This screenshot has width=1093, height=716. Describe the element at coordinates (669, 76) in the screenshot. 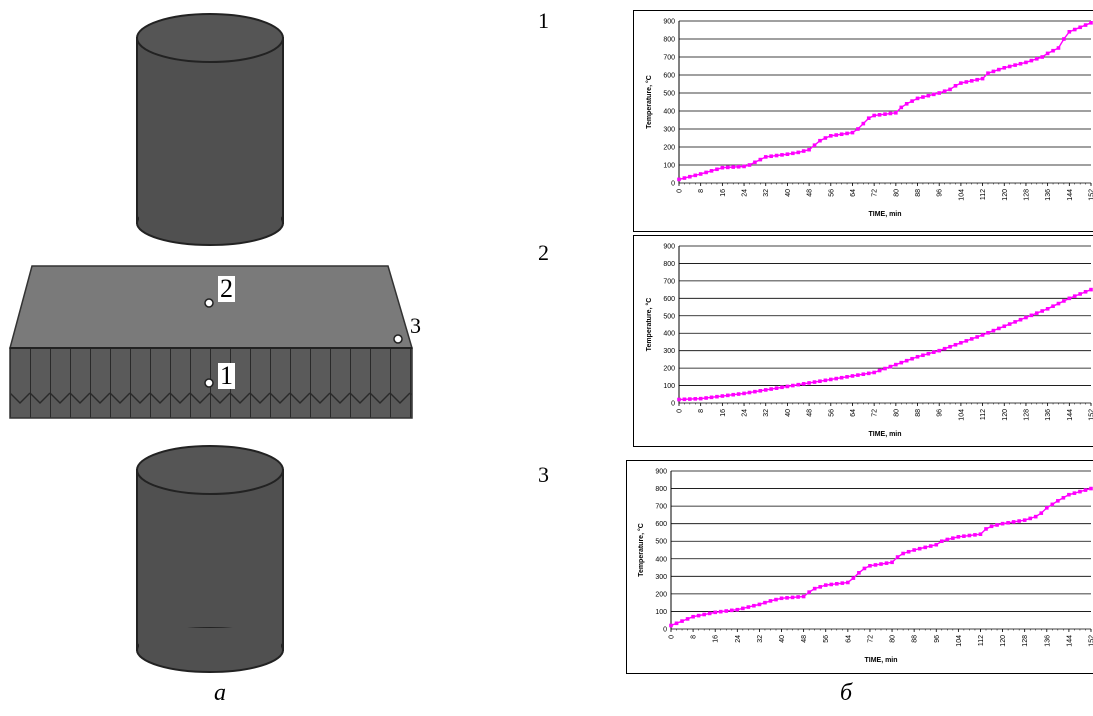

I see `y-tick-label: 600` at that location.